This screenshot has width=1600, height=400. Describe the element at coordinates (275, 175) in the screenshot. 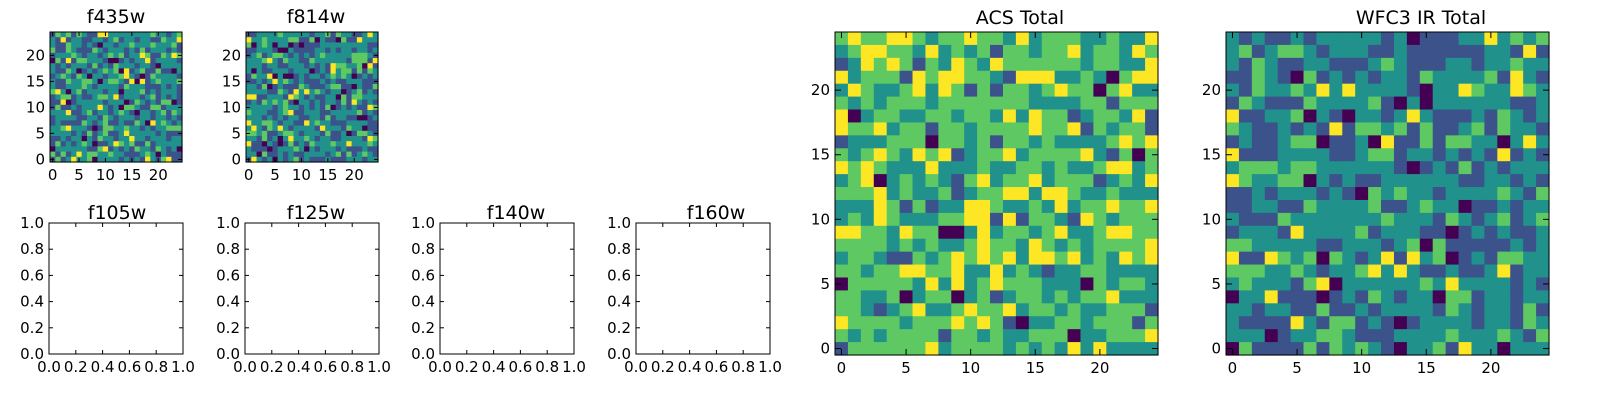

I see `x-tick-label: 5` at that location.